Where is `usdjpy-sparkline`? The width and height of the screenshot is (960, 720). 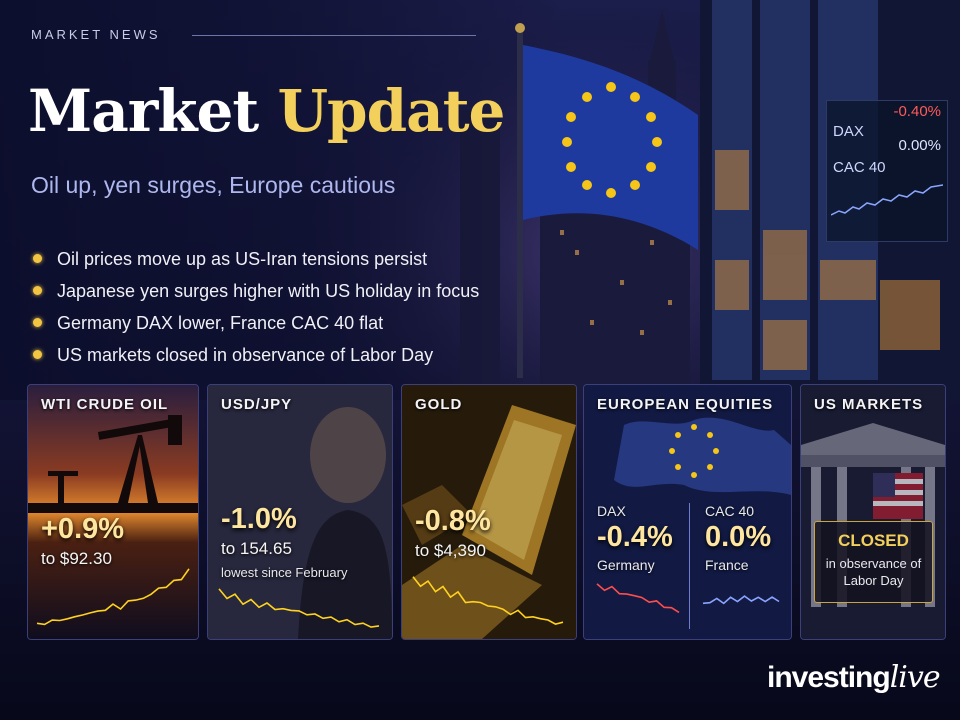 usdjpy-sparkline is located at coordinates (299, 608).